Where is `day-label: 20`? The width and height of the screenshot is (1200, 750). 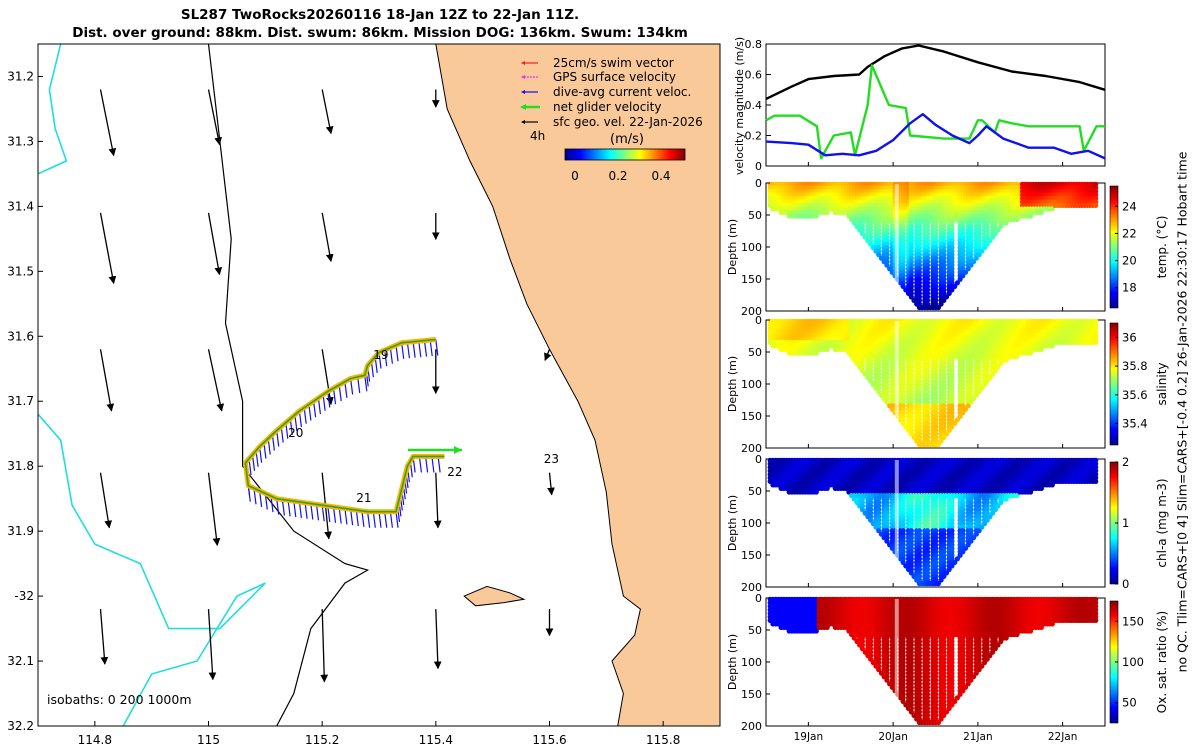
day-label: 20 is located at coordinates (295, 433).